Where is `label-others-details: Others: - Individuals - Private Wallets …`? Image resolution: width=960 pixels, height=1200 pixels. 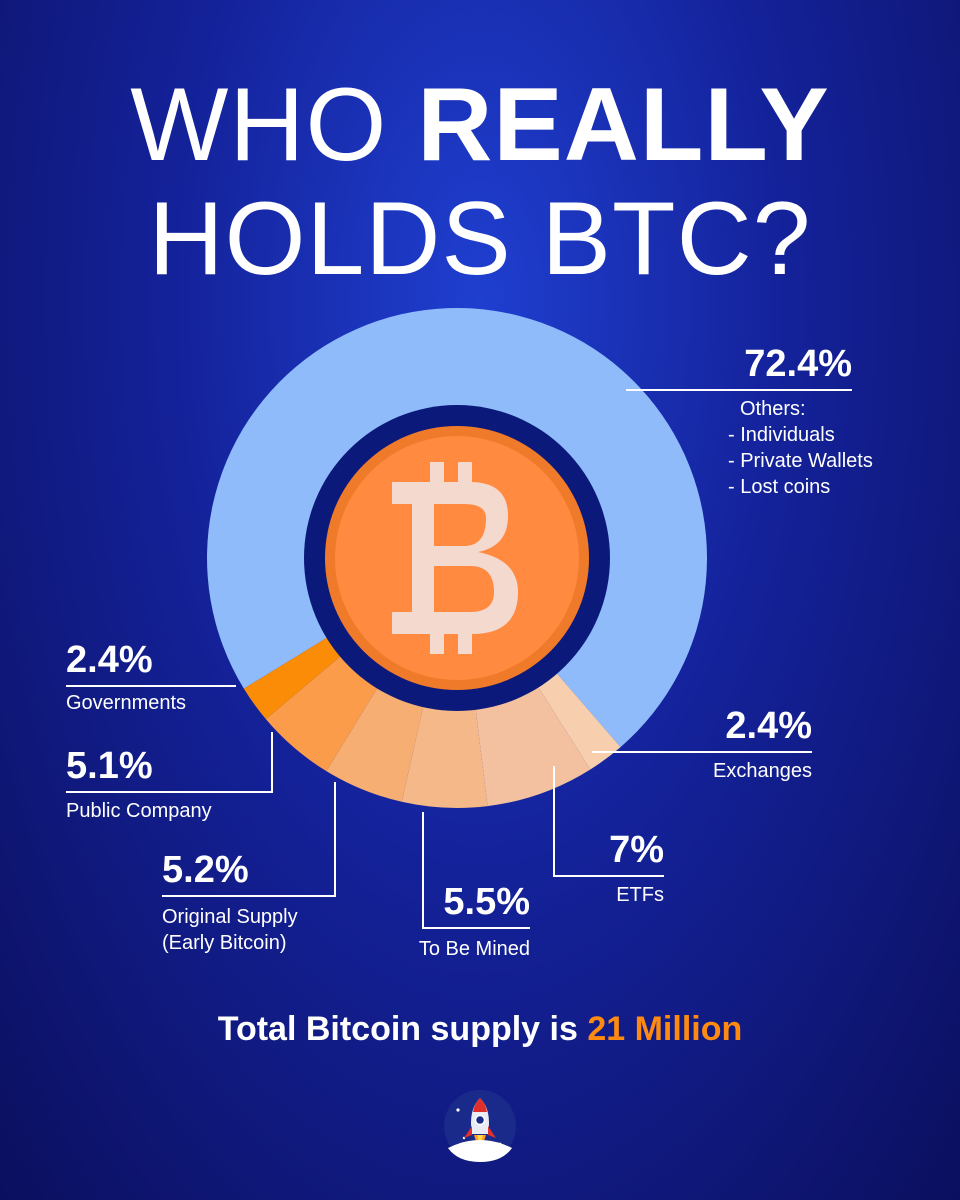
label-others-details: Others: - Individuals - Private Wallets … is located at coordinates (800, 448).